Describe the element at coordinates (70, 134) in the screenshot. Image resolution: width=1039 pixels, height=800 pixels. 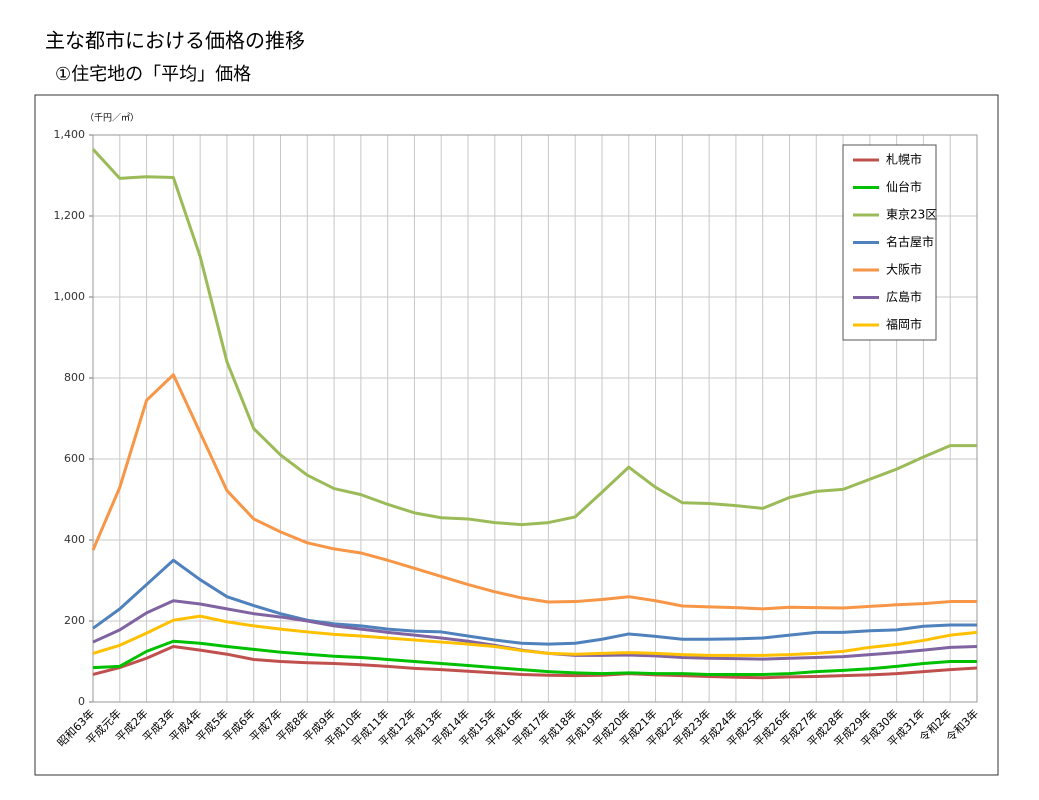
I see `y-tick-label: 1,400` at that location.